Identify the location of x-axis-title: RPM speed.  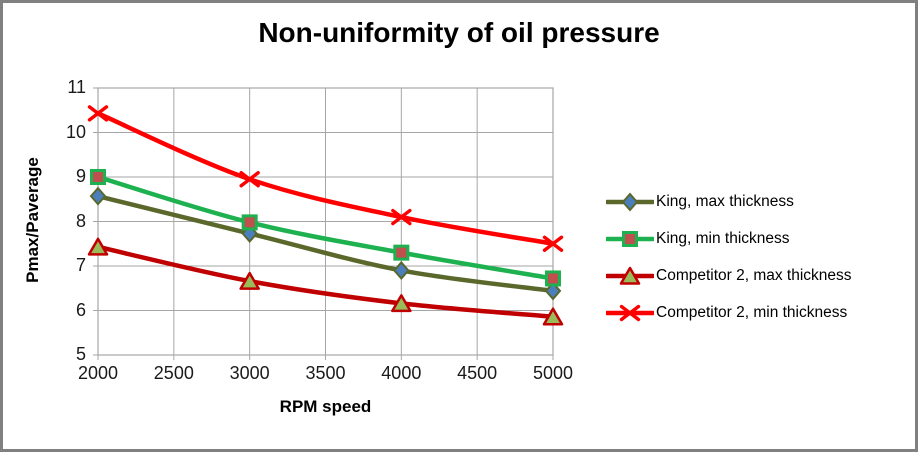
(325, 406).